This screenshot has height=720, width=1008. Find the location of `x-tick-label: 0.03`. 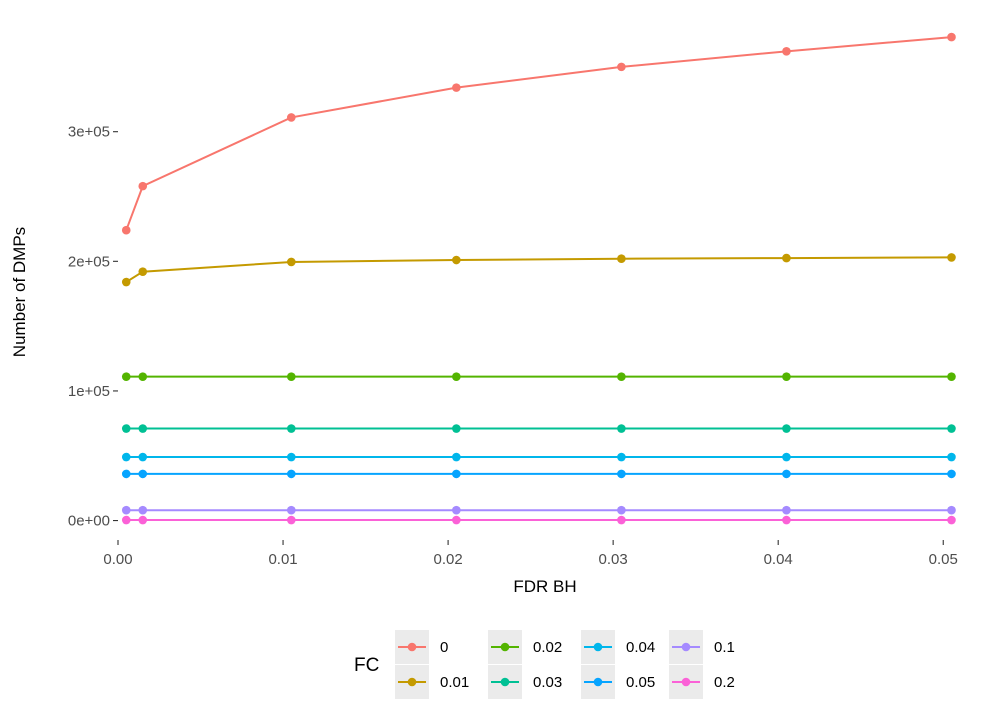

x-tick-label: 0.03 is located at coordinates (613, 559).